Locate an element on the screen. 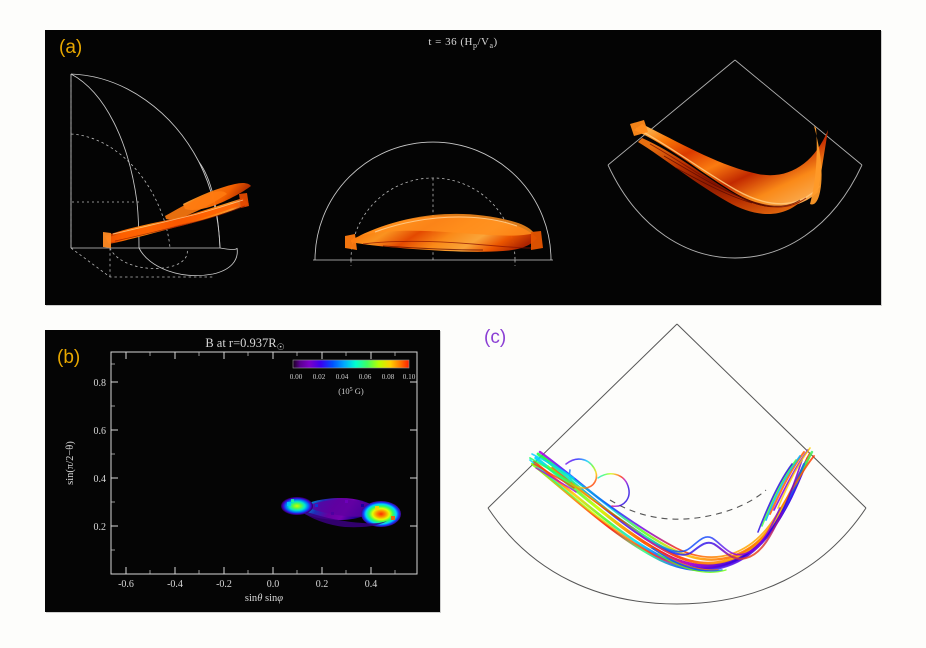  panel-b-xlabel: sinθ sinφ is located at coordinates (264, 598).